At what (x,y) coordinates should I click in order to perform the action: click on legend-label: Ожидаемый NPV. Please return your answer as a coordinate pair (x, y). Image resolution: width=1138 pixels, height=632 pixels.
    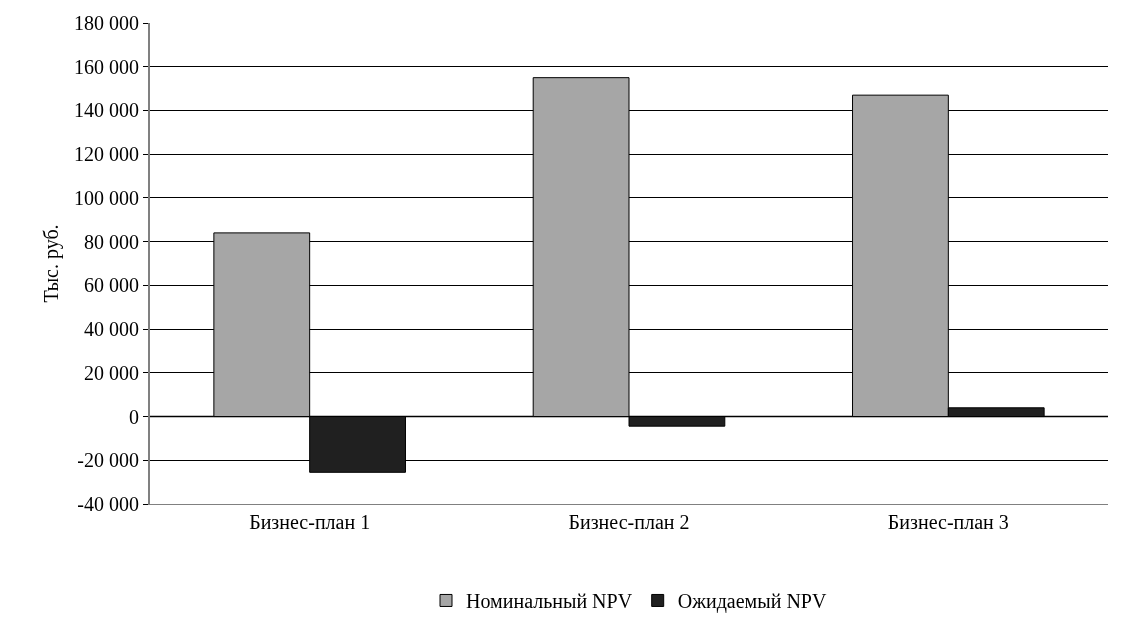
    Looking at the image, I should click on (752, 602).